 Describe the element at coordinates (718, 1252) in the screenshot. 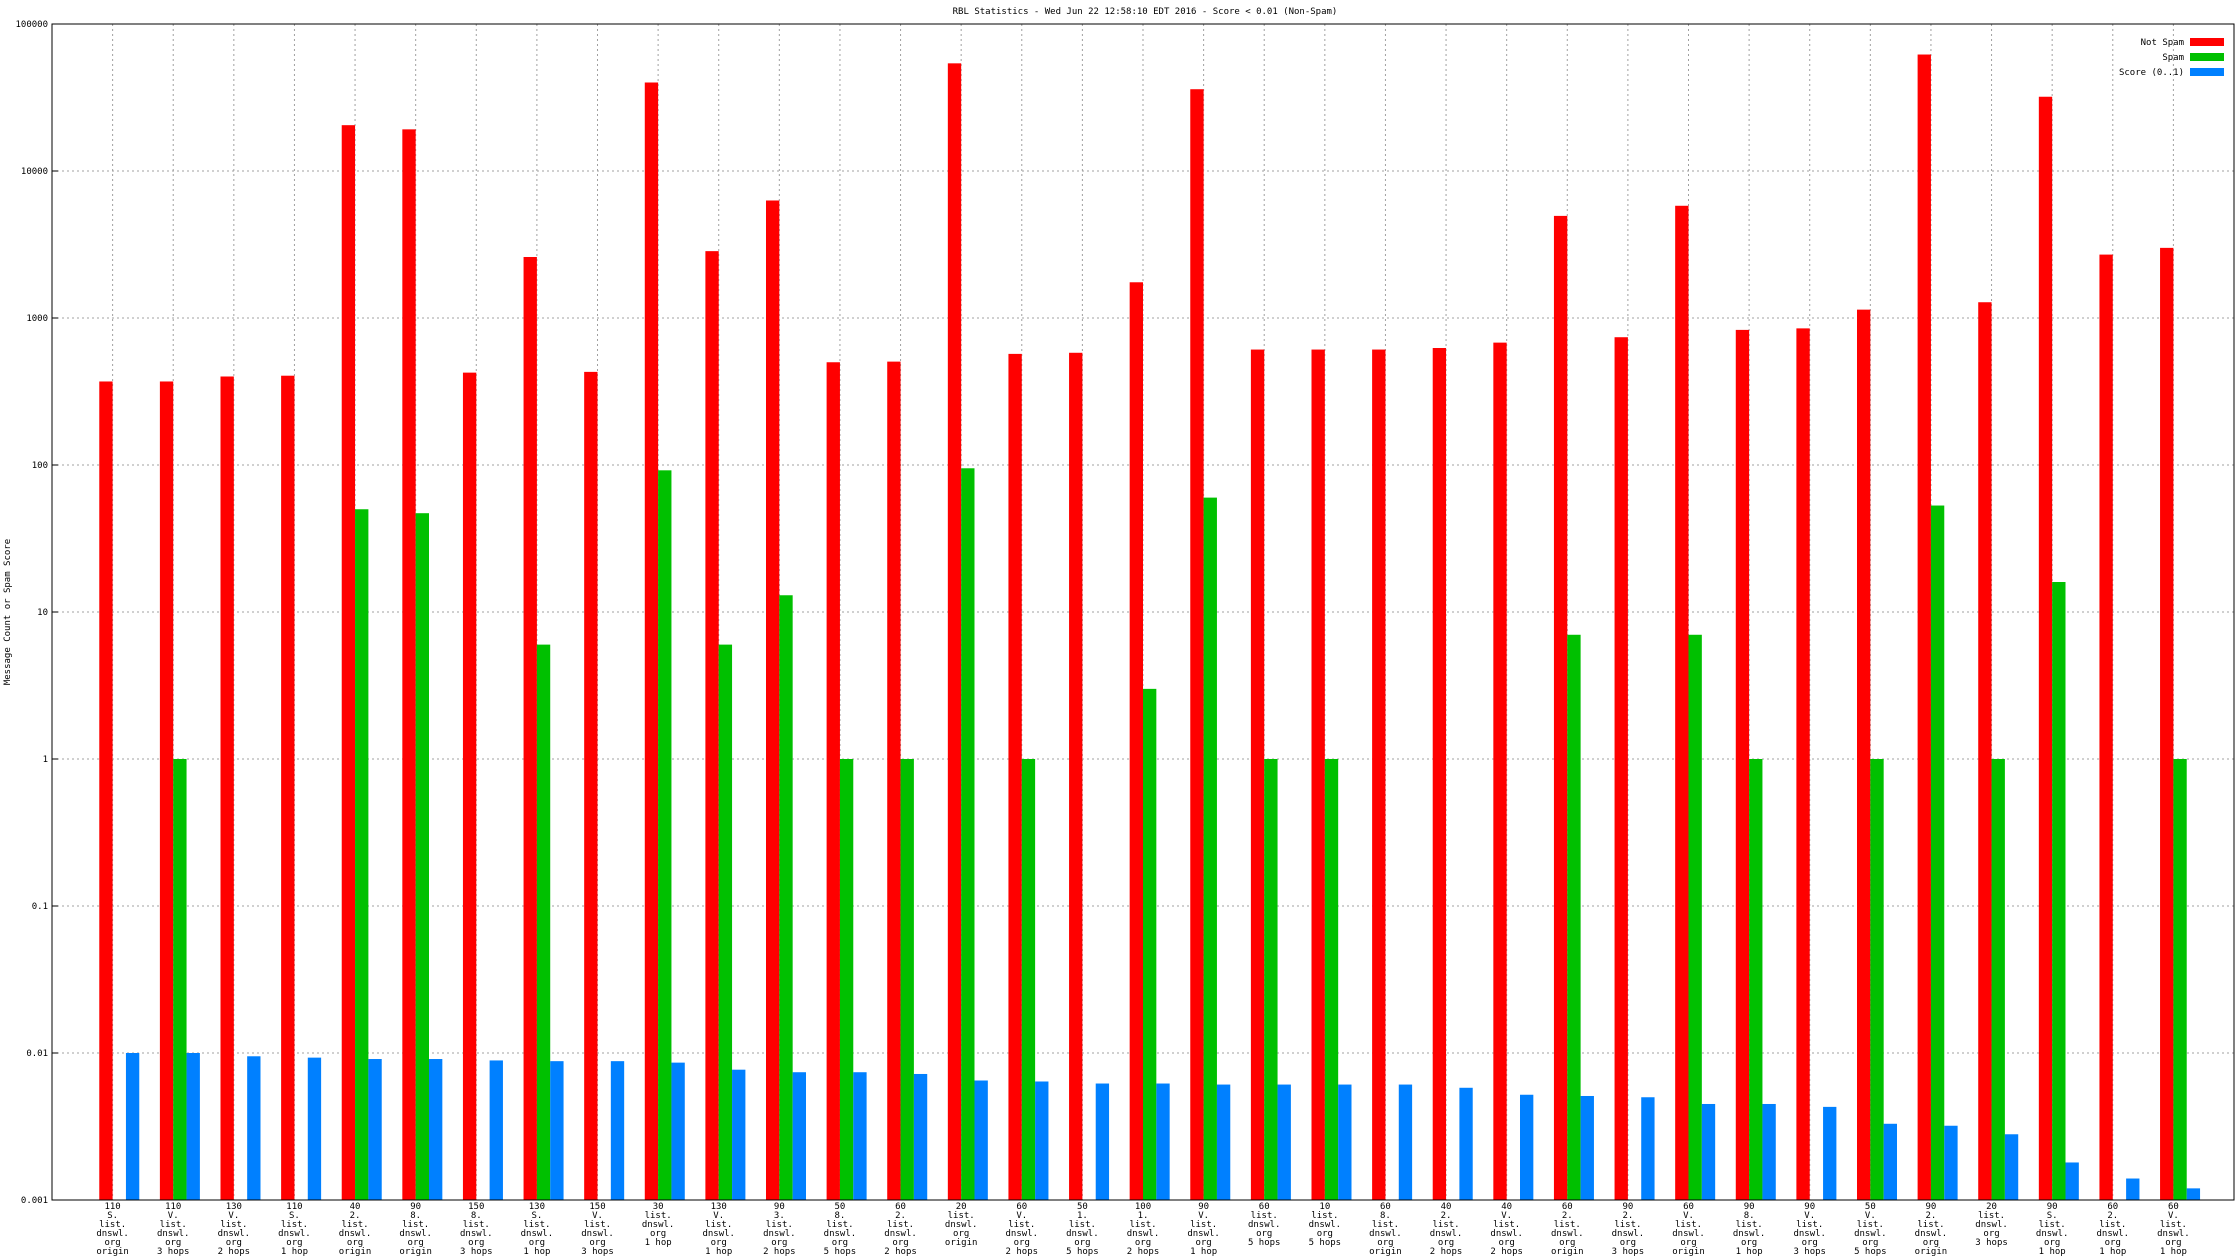

I see `x-tick-label: 1 hop` at that location.